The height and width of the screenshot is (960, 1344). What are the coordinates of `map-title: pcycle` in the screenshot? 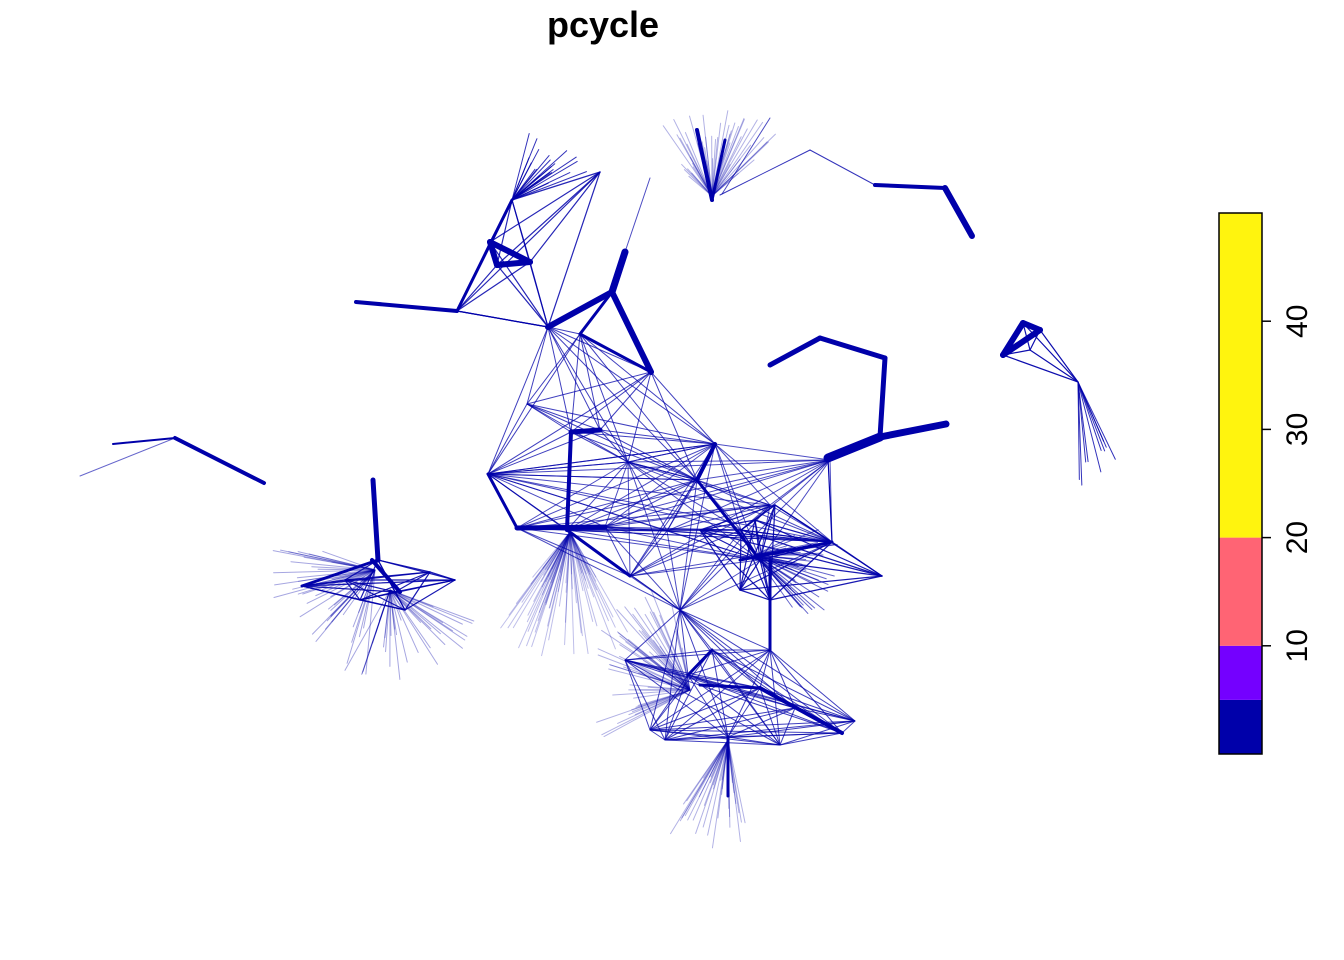 It's located at (603, 24).